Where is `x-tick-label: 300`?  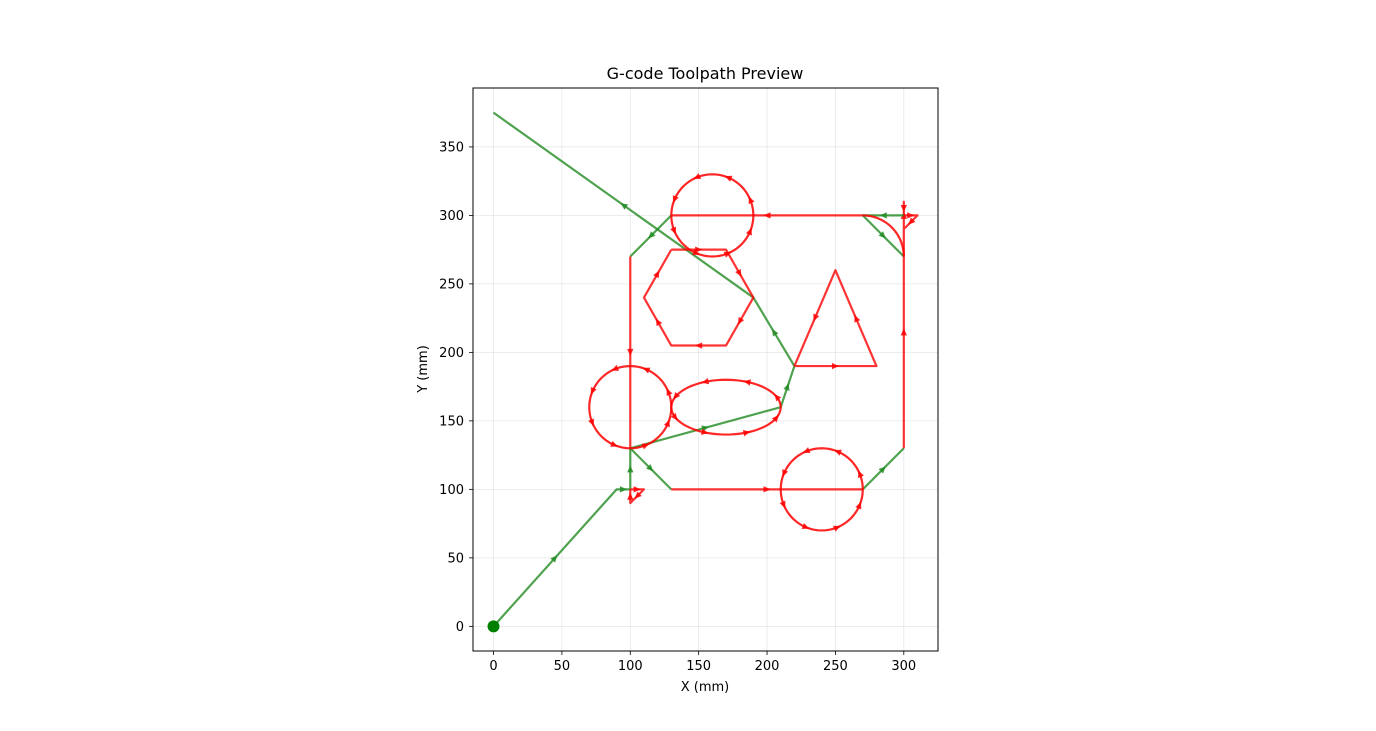
x-tick-label: 300 is located at coordinates (903, 666).